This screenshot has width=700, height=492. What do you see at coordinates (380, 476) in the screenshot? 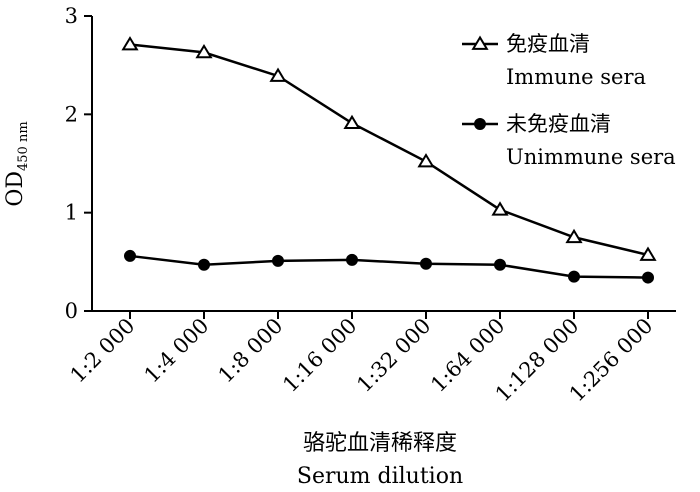
I see `x-axis-title-en: Serum dilution` at bounding box center [380, 476].